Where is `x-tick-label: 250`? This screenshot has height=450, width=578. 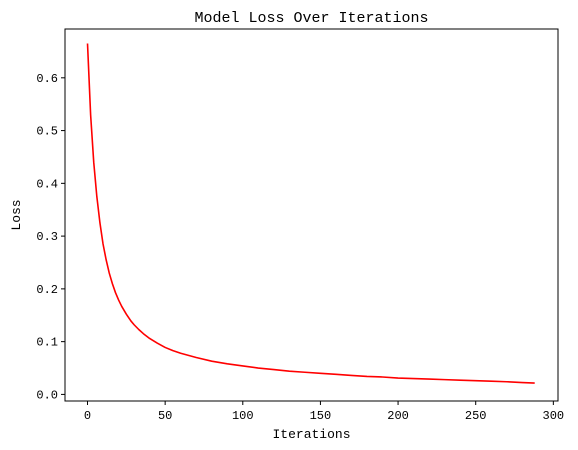
x-tick-label: 250 is located at coordinates (476, 416).